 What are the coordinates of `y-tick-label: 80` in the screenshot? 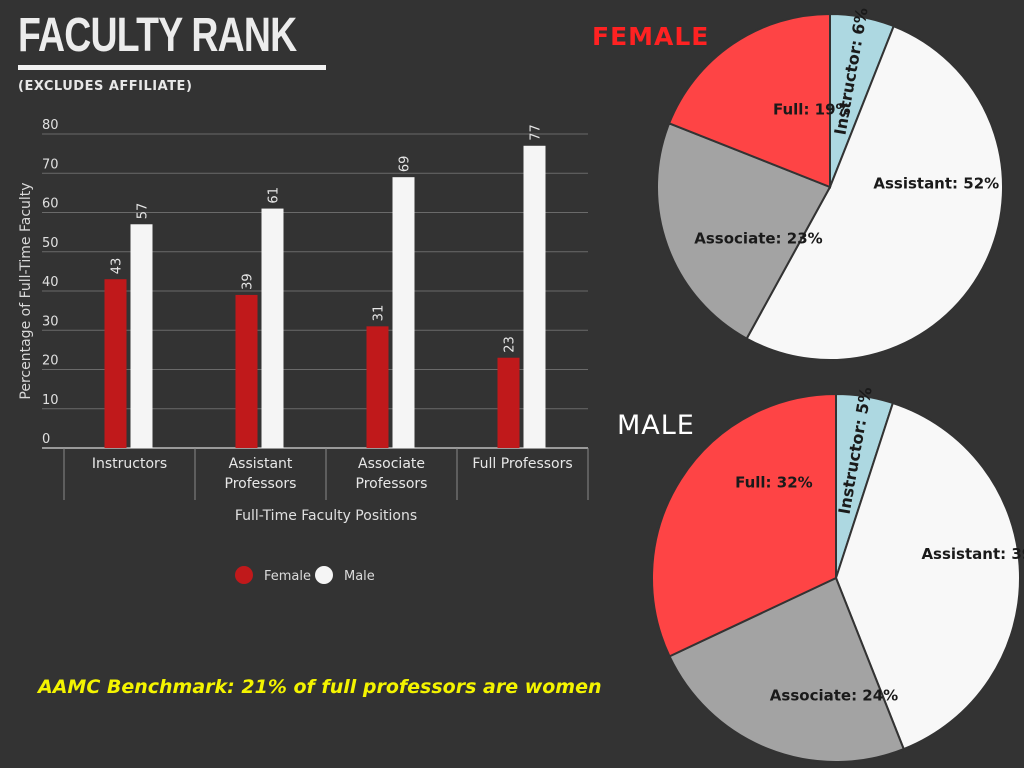 It's located at (50, 125).